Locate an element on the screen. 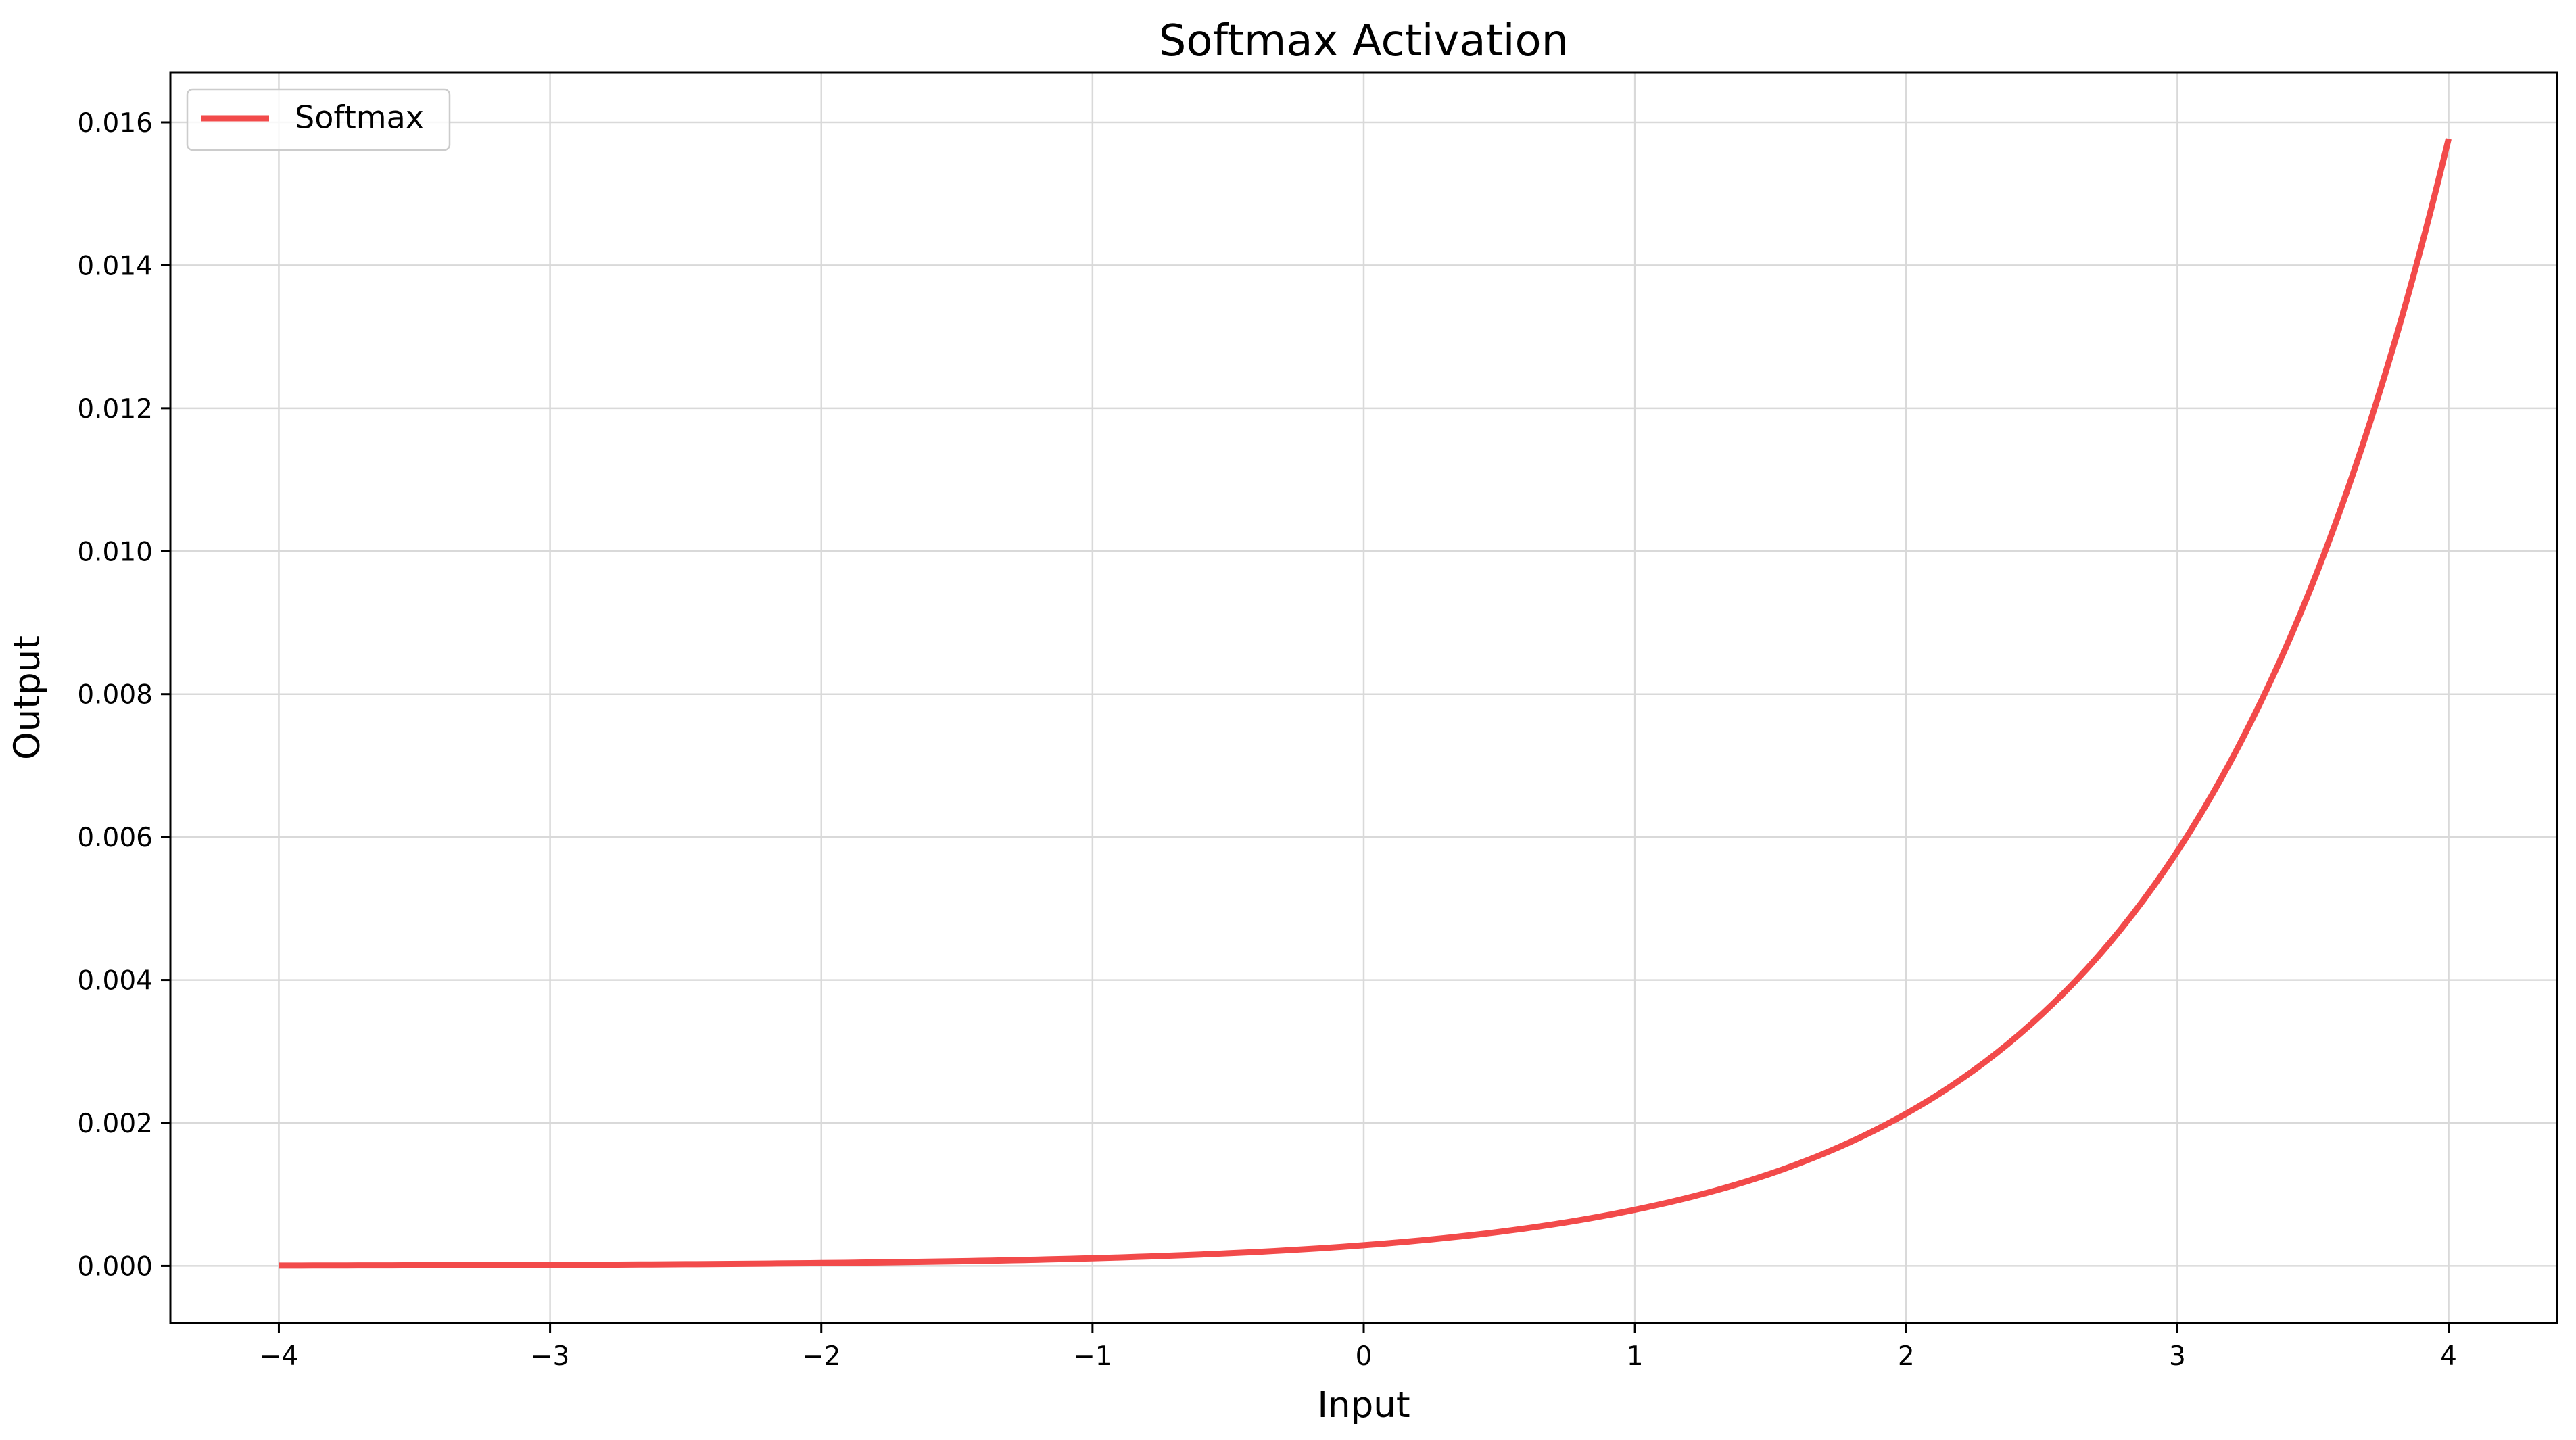 The image size is (2576, 1440). chart-title: Softmax Activation is located at coordinates (1364, 41).